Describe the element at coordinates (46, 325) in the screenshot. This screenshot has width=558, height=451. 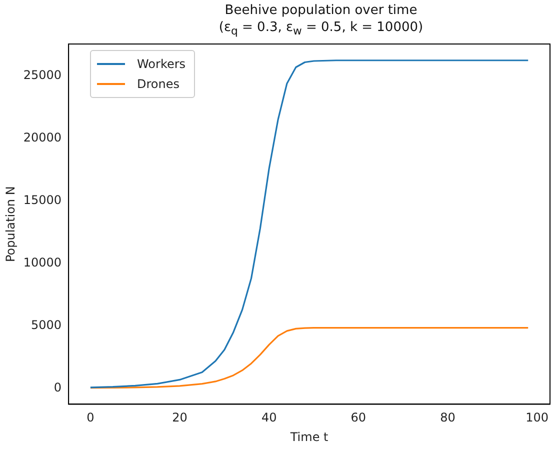
I see `y-tick-label: 5000` at that location.